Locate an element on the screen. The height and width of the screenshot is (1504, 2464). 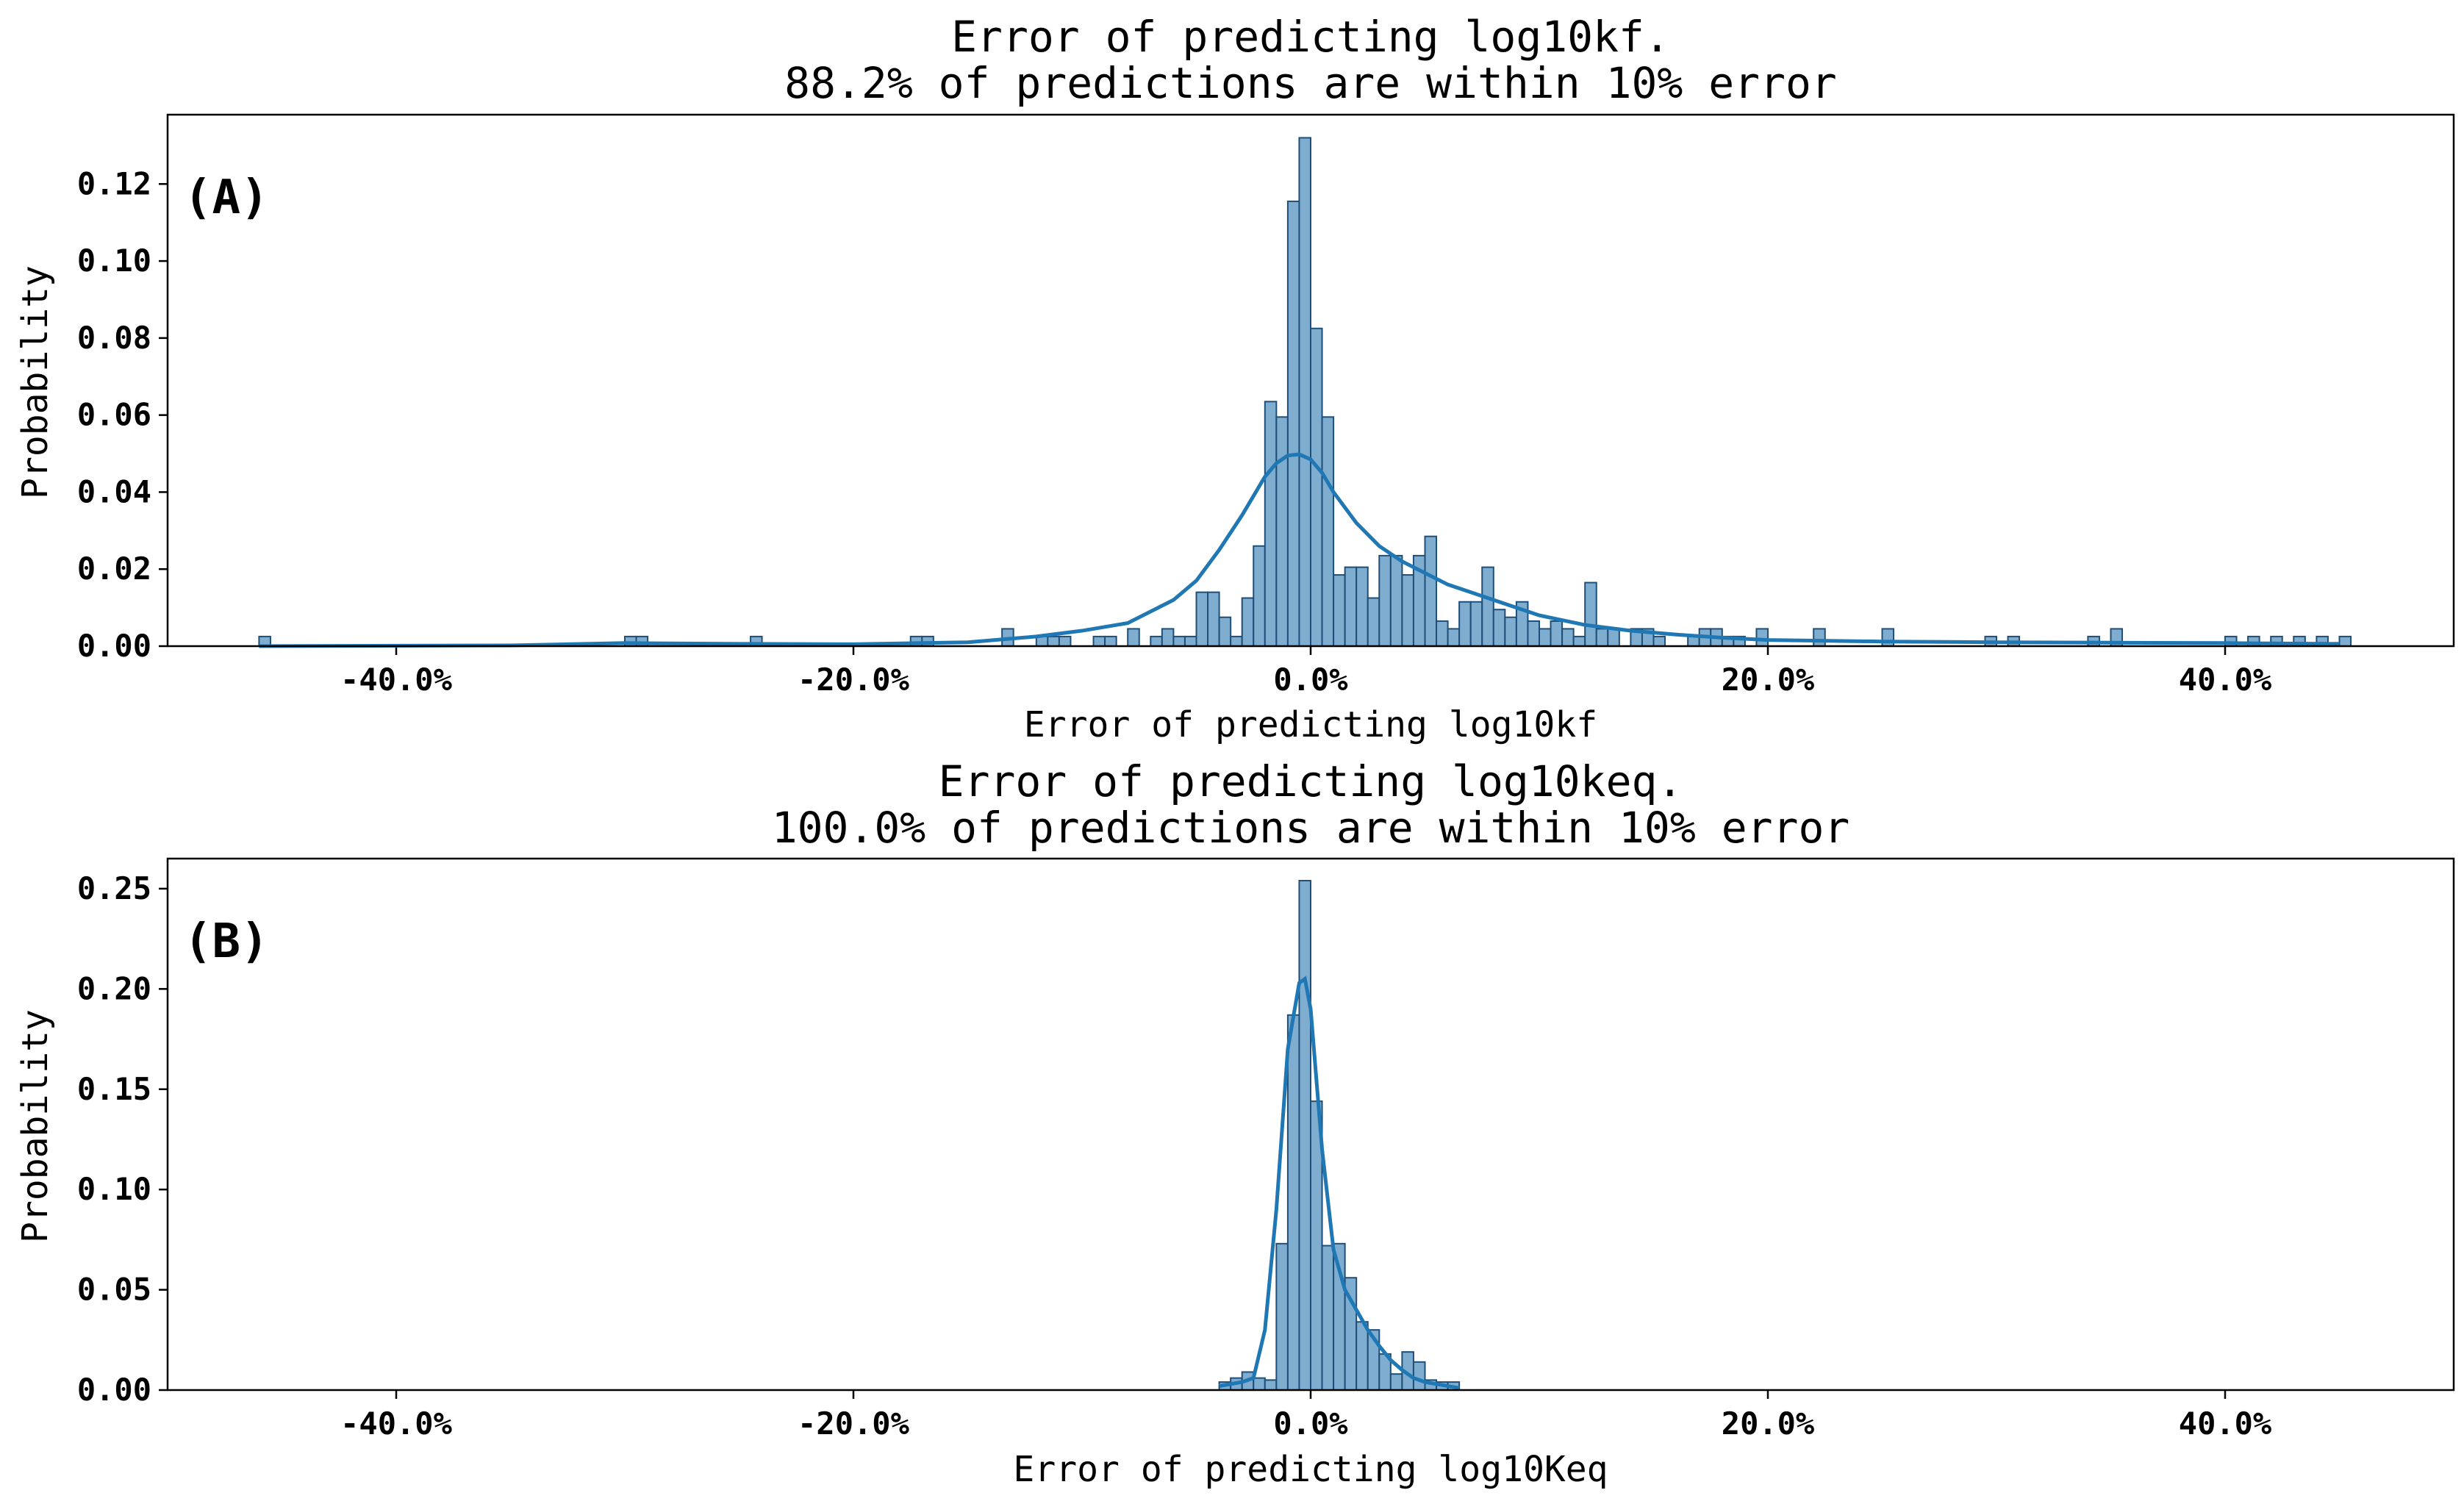
chart-a-y-tick-label: 0.08 is located at coordinates (114, 338).